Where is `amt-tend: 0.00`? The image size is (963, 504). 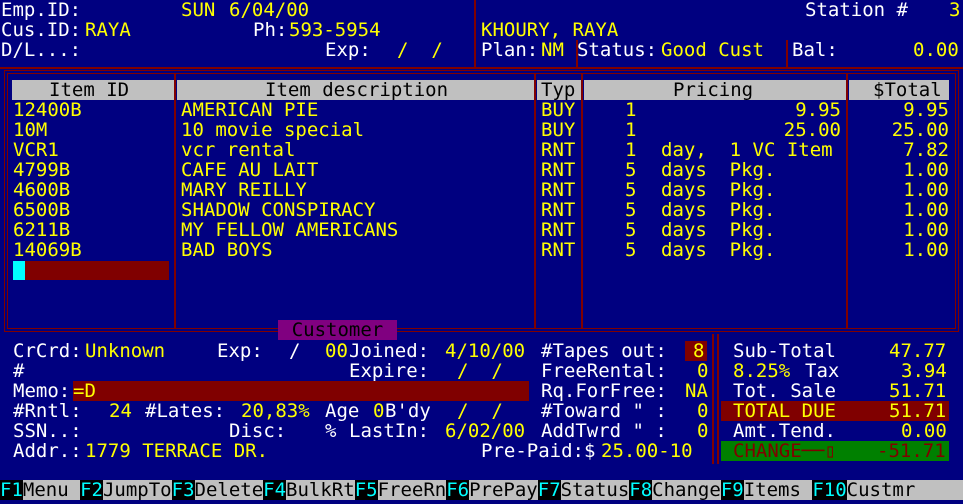
amt-tend: 0.00 is located at coordinates (924, 431).